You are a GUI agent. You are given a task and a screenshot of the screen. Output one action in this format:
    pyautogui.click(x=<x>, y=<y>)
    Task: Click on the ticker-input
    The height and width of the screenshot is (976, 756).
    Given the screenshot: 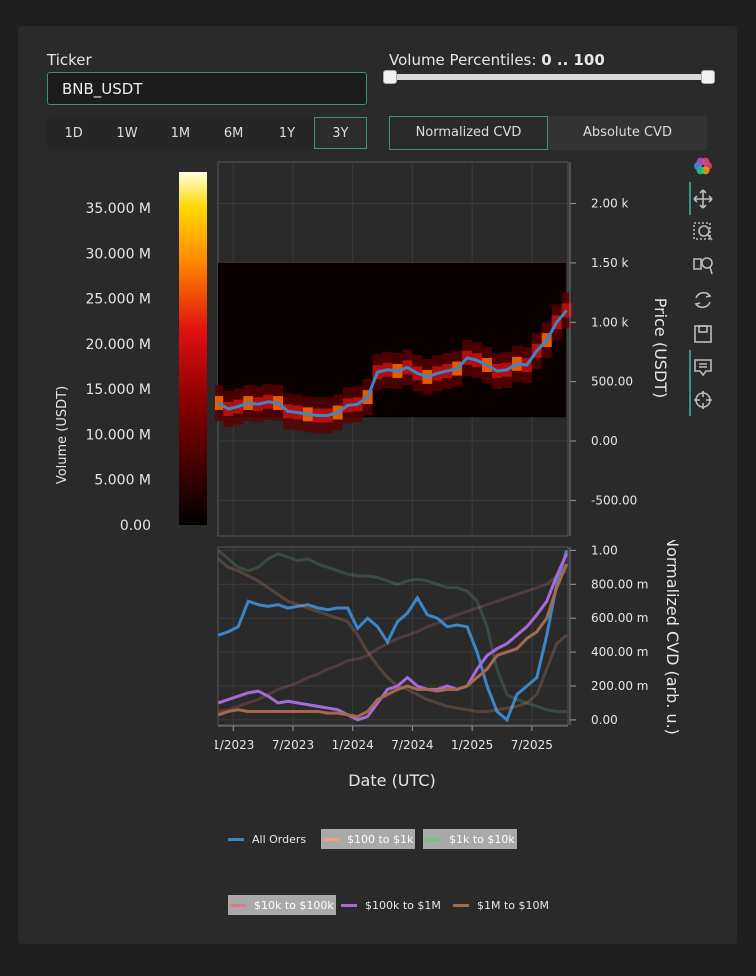 What is the action you would take?
    pyautogui.click(x=207, y=88)
    